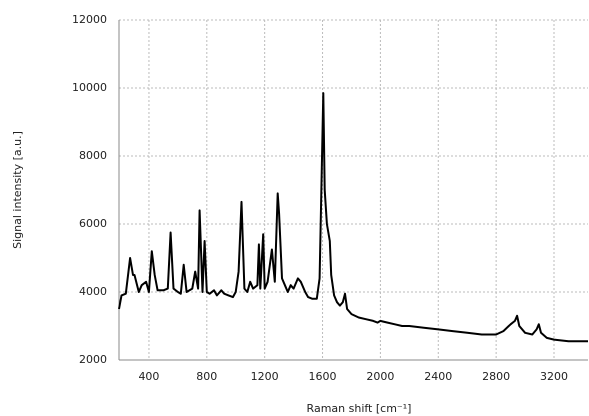 Image resolution: width=589 pixels, height=416 pixels. Describe the element at coordinates (496, 376) in the screenshot. I see `x-tick-label: 2800` at that location.